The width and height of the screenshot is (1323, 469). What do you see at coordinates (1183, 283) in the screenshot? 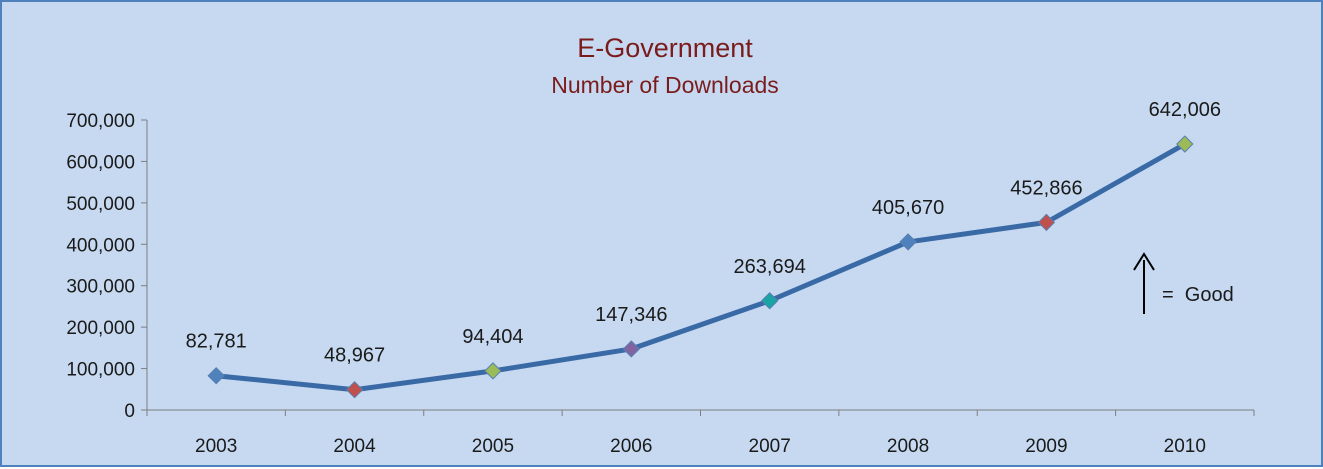
I see `good-annotation: = Good` at bounding box center [1183, 283].